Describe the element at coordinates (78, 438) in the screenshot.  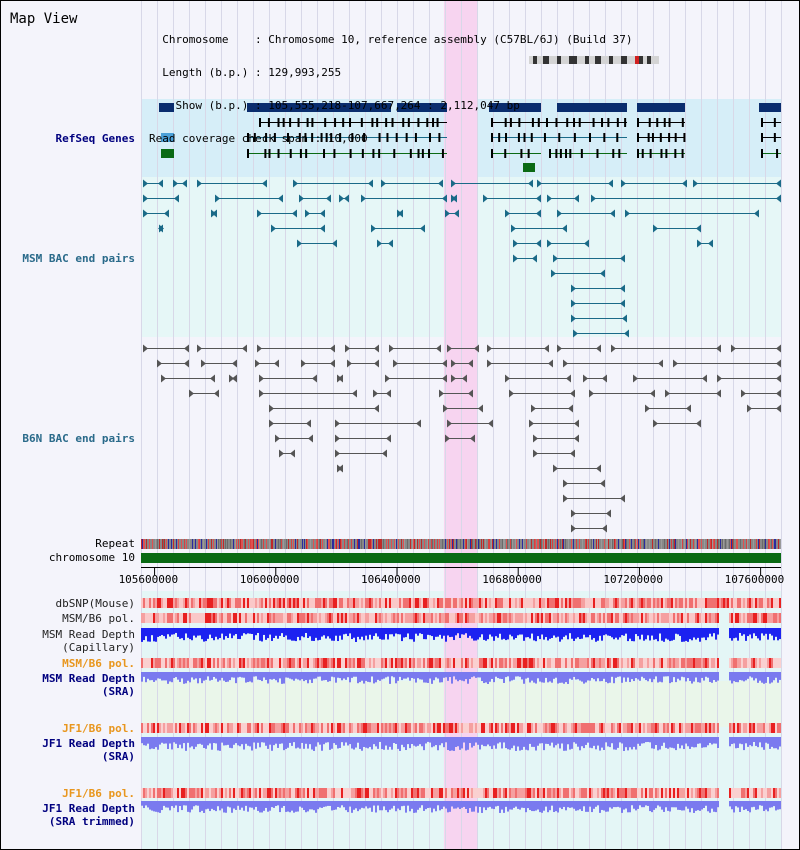
I see `track-label-b6n-bac: B6N BAC end pairs` at that location.